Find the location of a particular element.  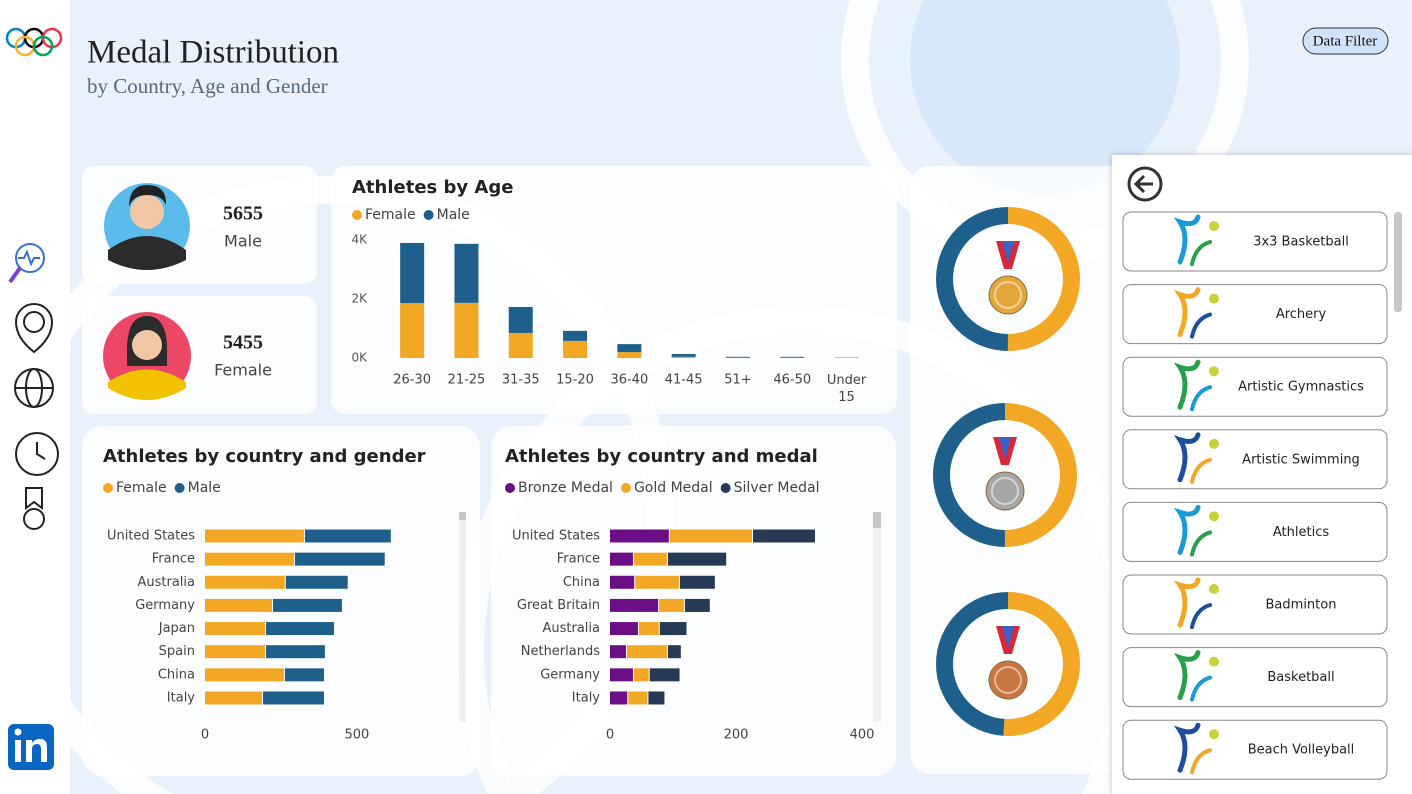

legend-label: Silver Medal is located at coordinates (777, 488).